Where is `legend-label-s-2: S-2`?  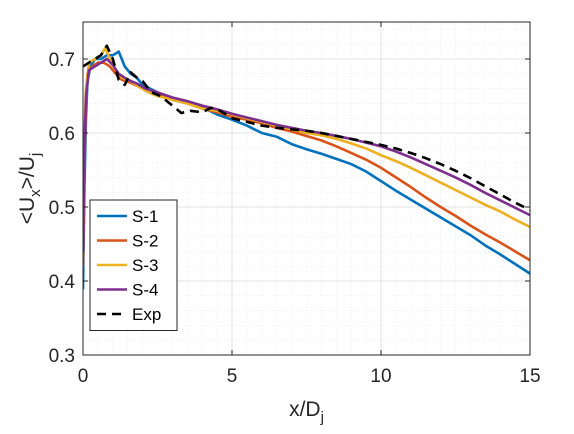
legend-label-s-2: S-2 is located at coordinates (145, 241).